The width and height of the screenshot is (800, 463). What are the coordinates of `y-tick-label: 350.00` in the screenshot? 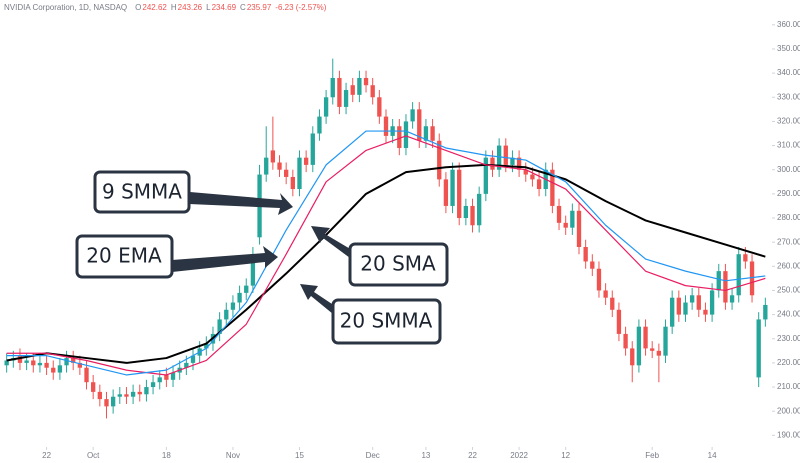 It's located at (788, 48).